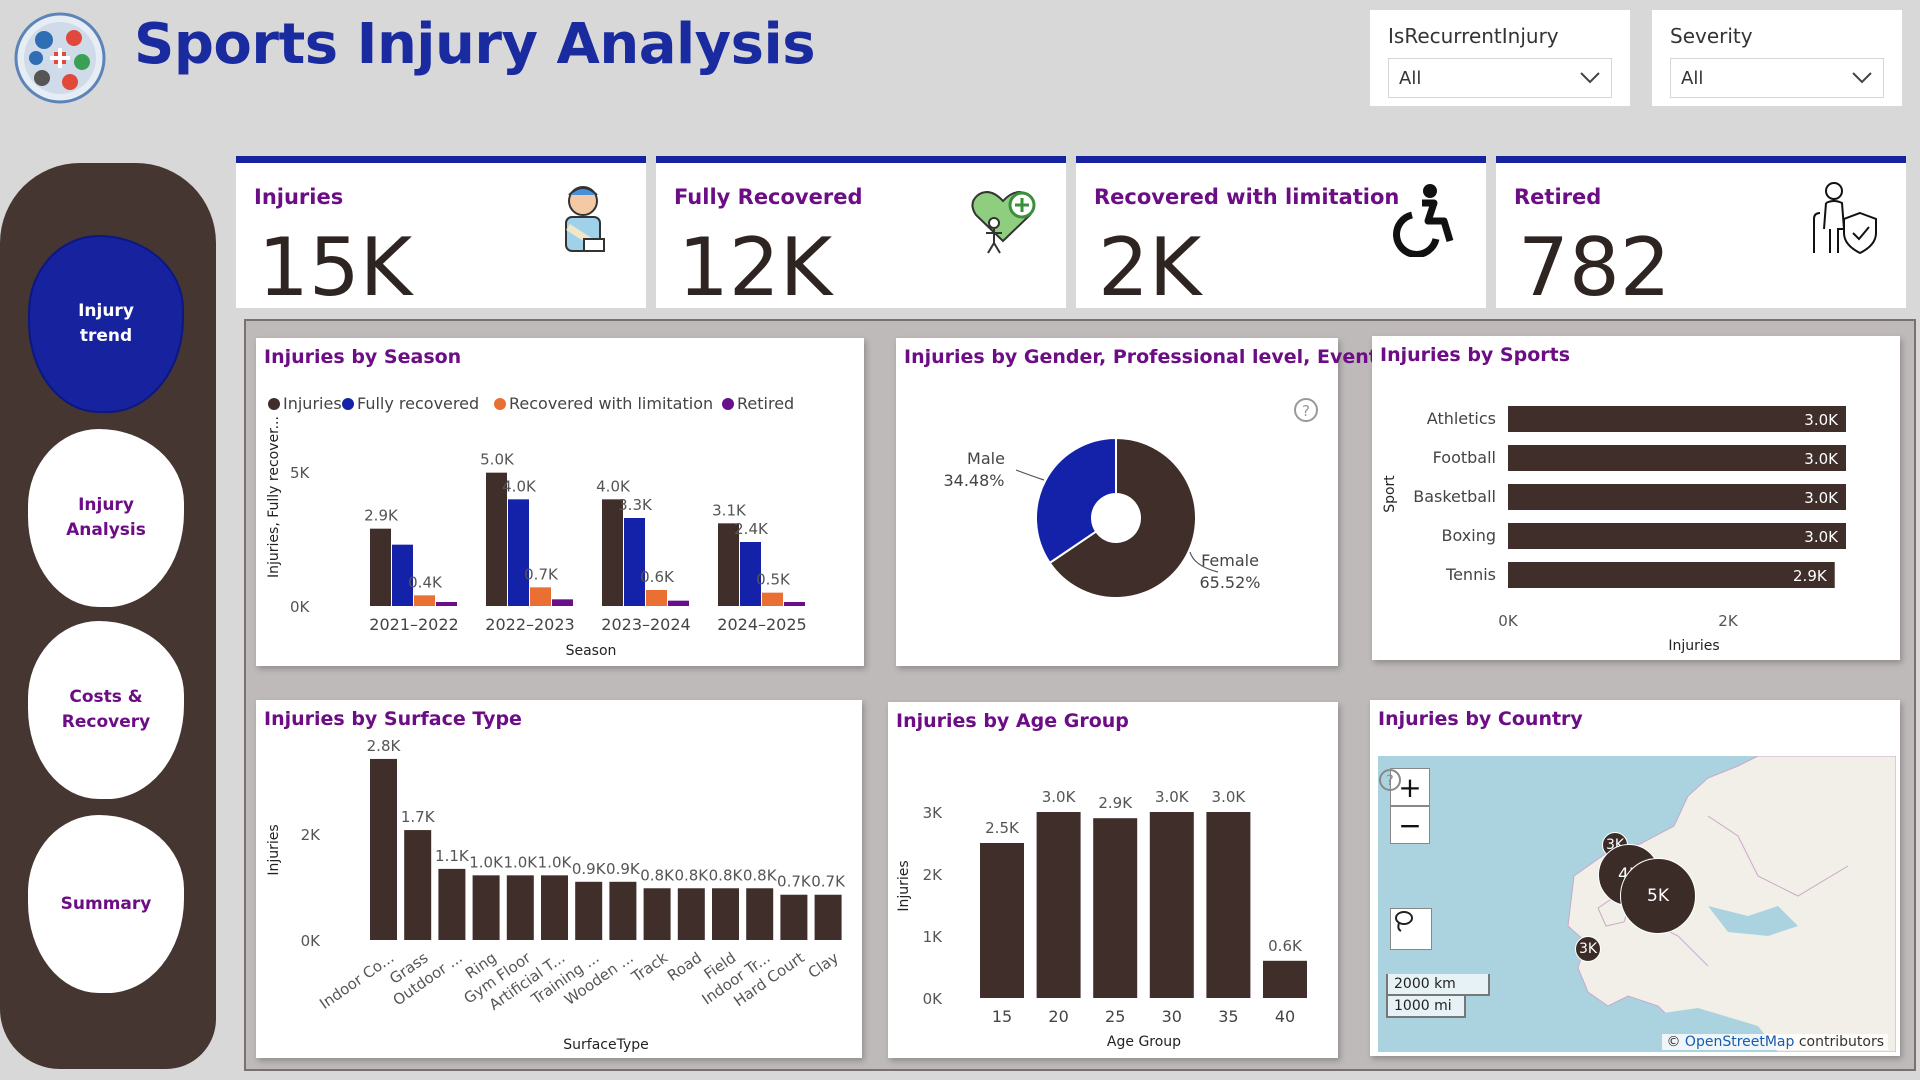  What do you see at coordinates (541, 574) in the screenshot?
I see `season-bar-label: 0.7K` at bounding box center [541, 574].